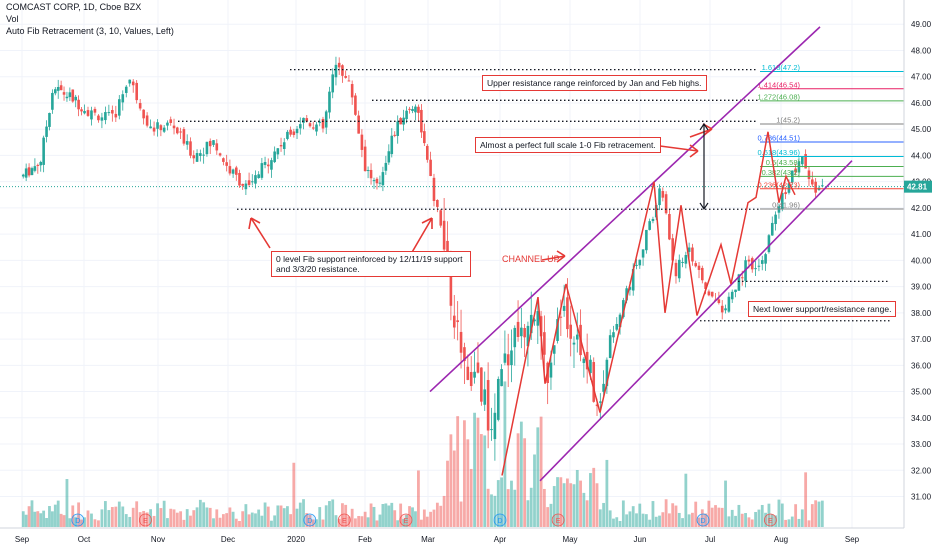 This screenshot has height=550, width=932. What do you see at coordinates (783, 162) in the screenshot?
I see `fib-label: 0.5(43.58)` at bounding box center [783, 162].